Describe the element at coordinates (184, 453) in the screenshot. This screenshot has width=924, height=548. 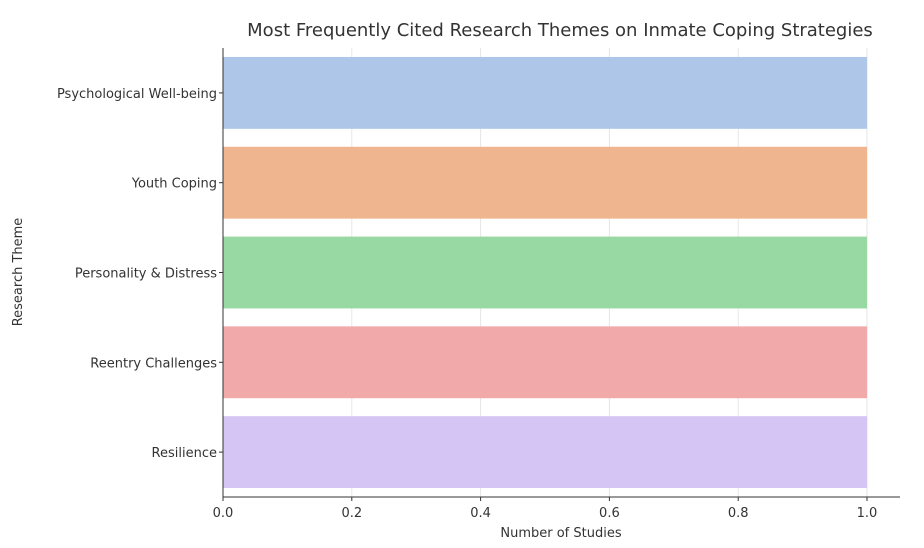
I see `y-tick-label: Resilience` at that location.